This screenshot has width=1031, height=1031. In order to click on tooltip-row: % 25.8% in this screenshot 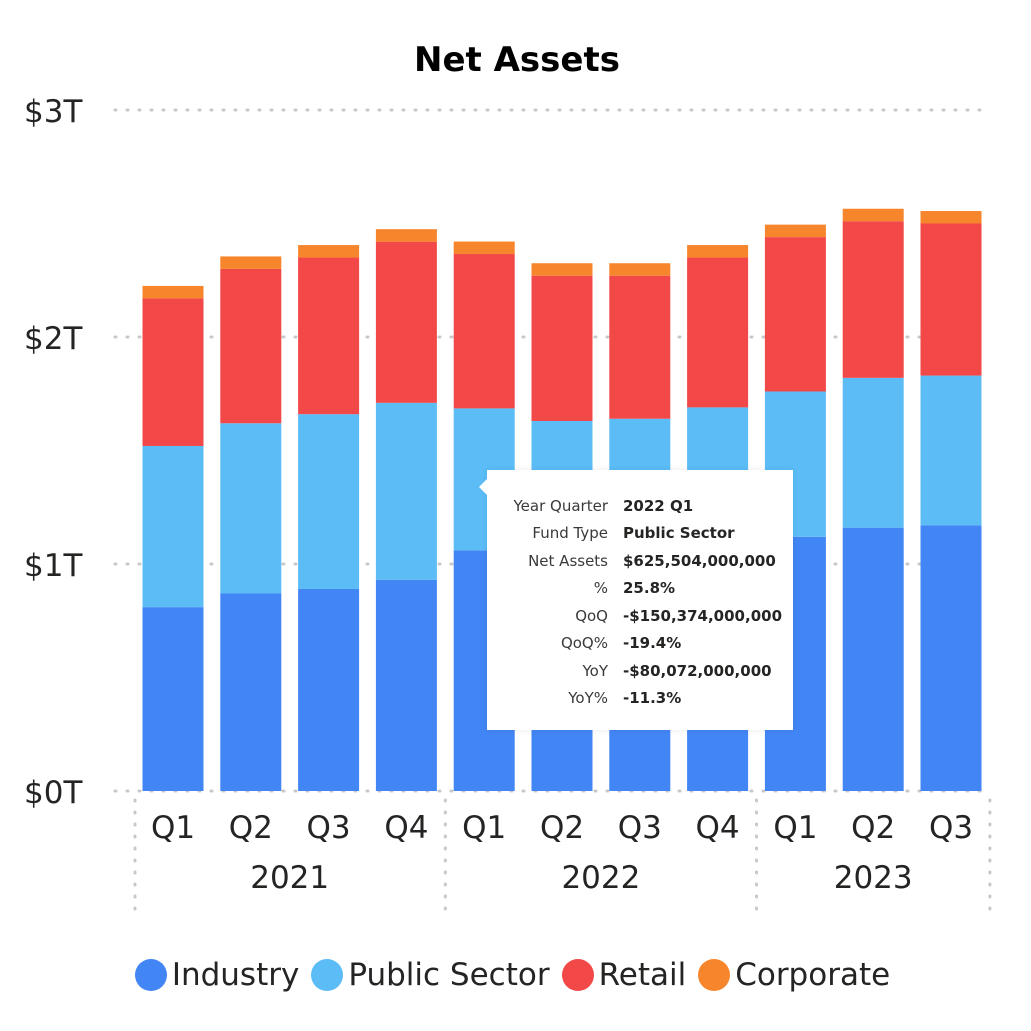, I will do `click(640, 588)`.